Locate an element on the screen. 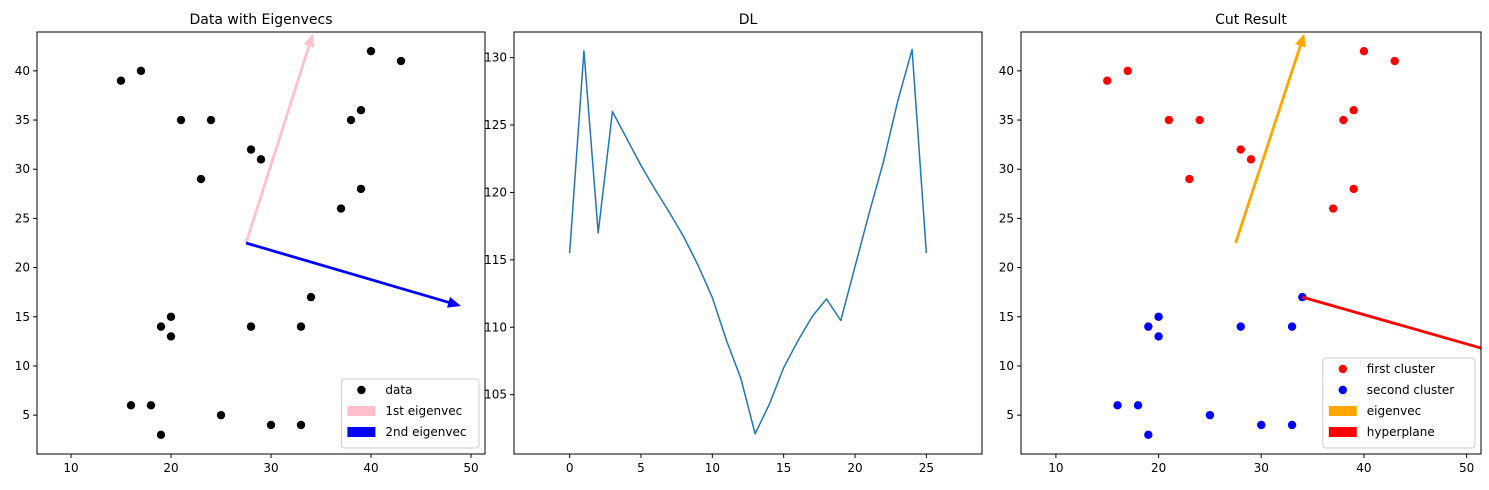 The image size is (1489, 490). x-tick-label: 0 is located at coordinates (570, 468).